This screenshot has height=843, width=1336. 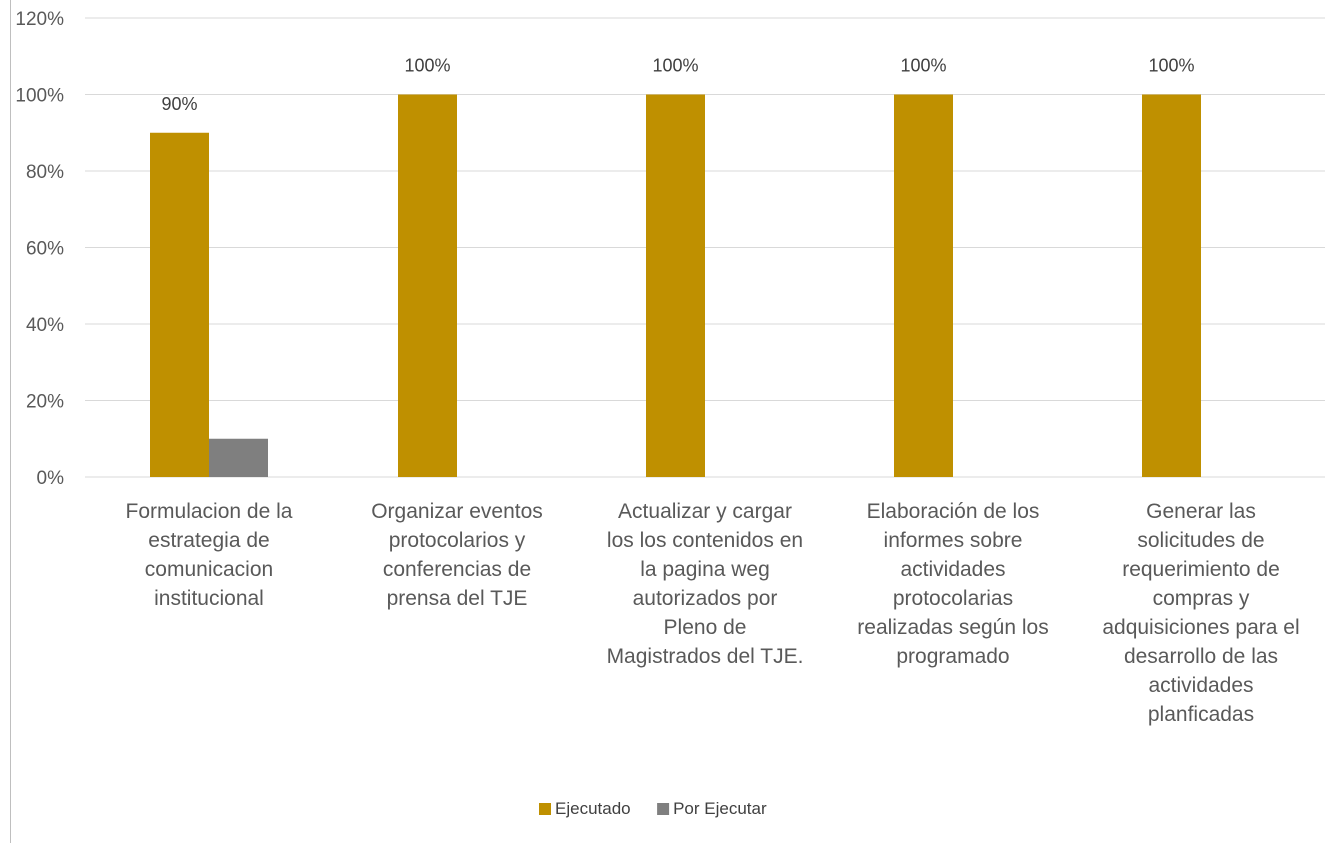 I want to click on x-category-label-line: desarrollo de las, so click(x=1201, y=656).